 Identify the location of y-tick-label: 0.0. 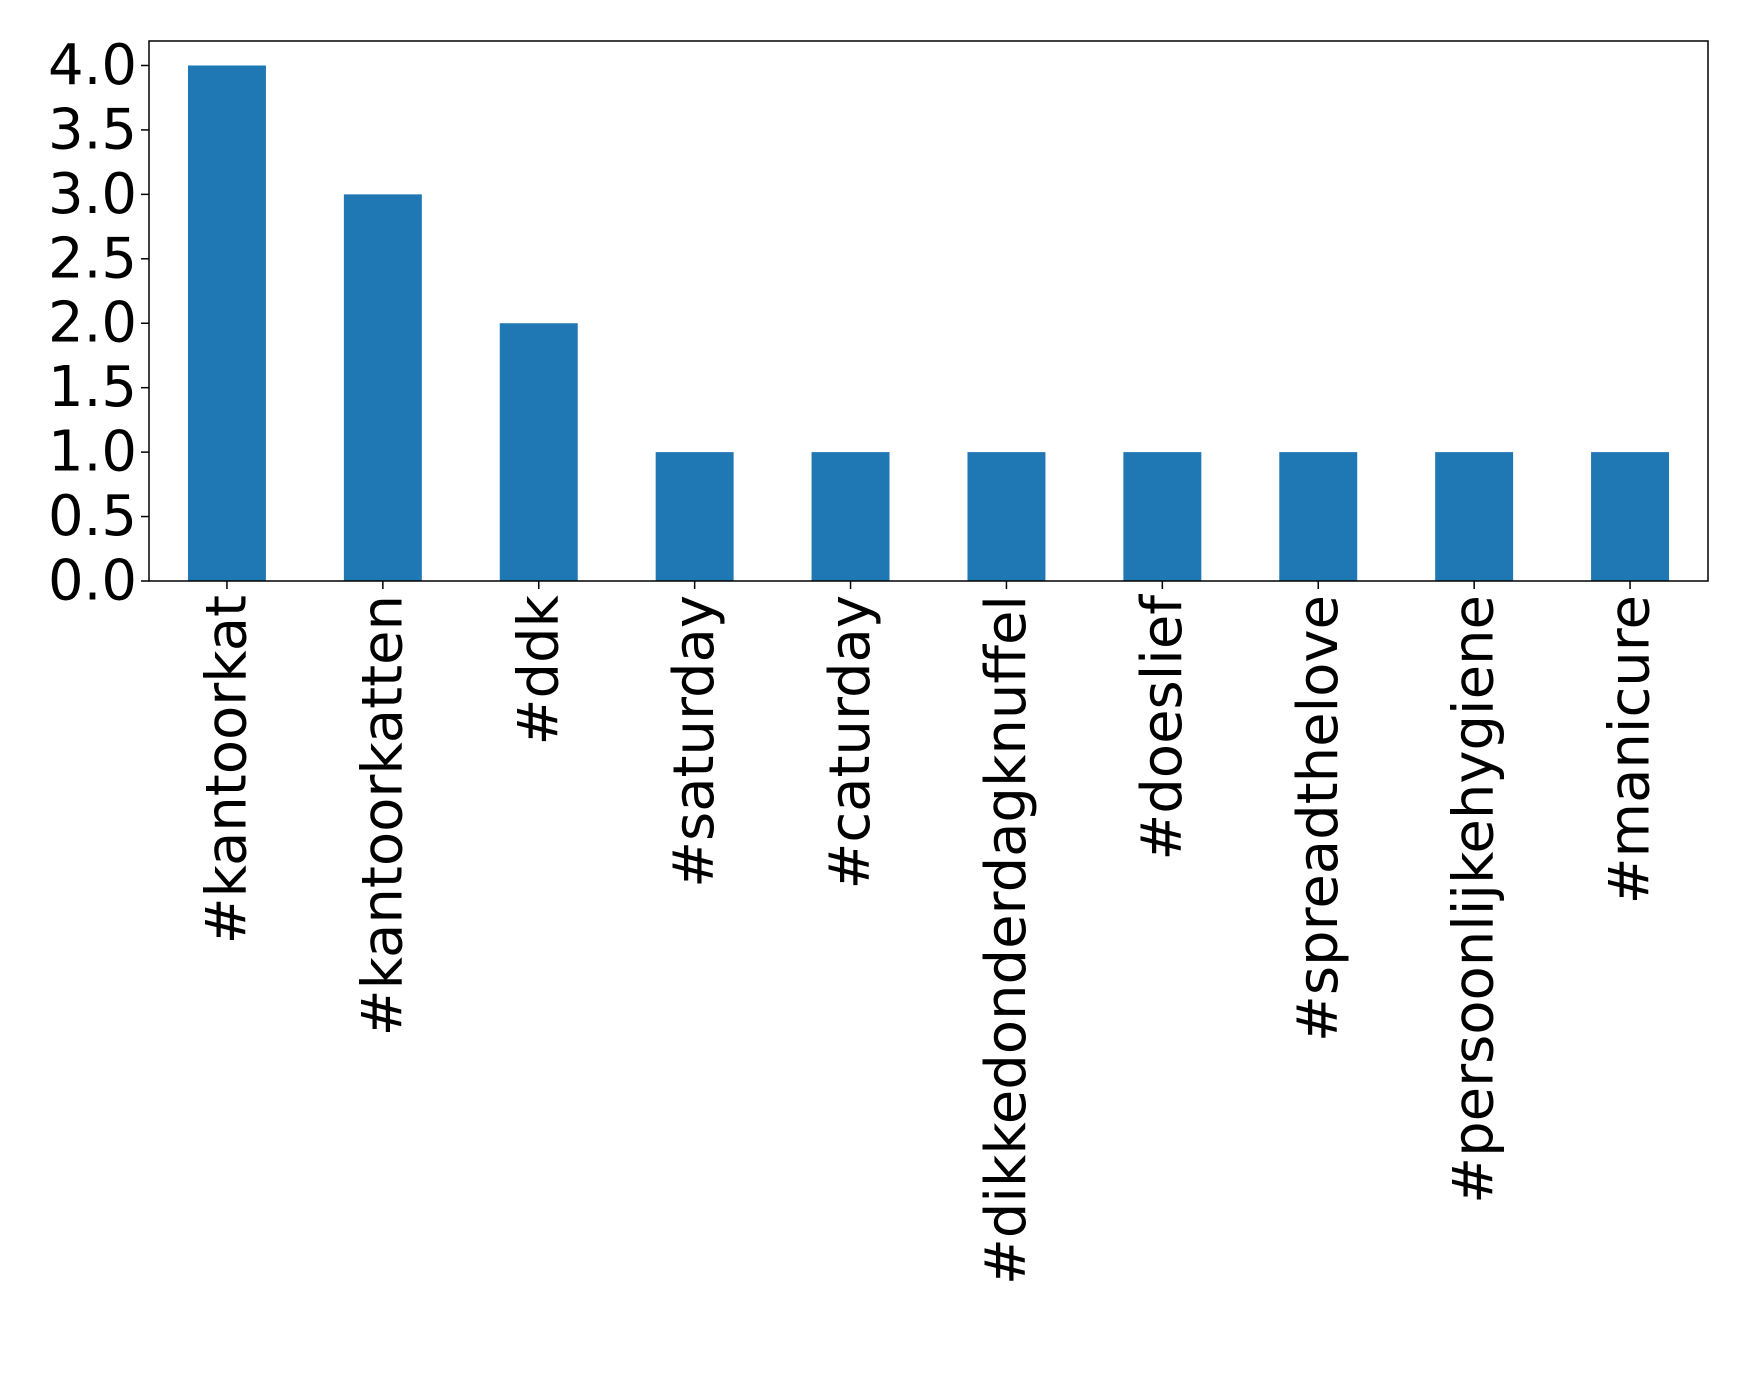
(92, 581).